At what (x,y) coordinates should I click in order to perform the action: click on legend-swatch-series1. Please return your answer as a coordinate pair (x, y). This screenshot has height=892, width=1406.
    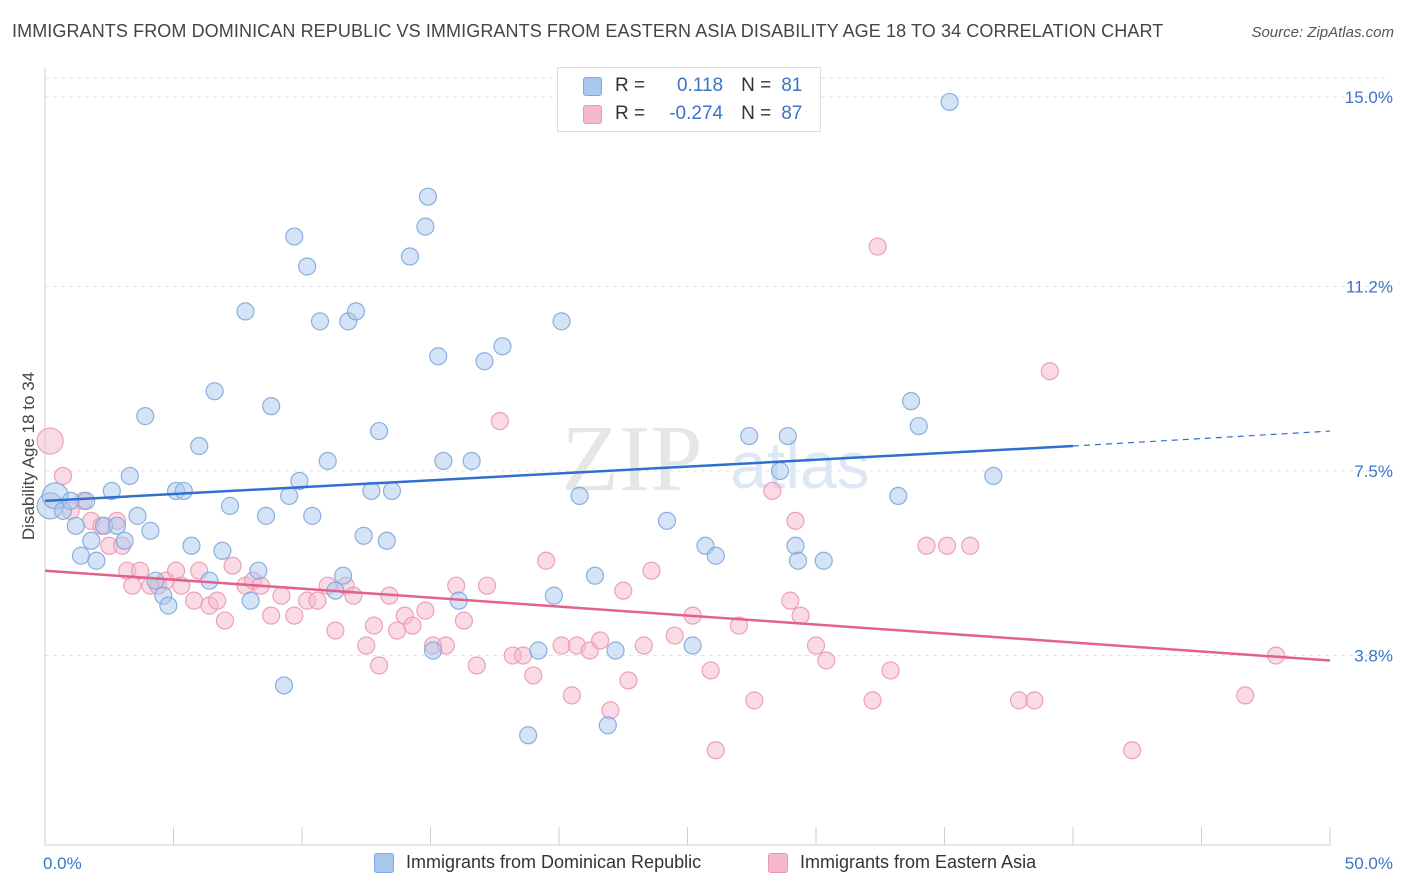
    Looking at the image, I should click on (384, 862).